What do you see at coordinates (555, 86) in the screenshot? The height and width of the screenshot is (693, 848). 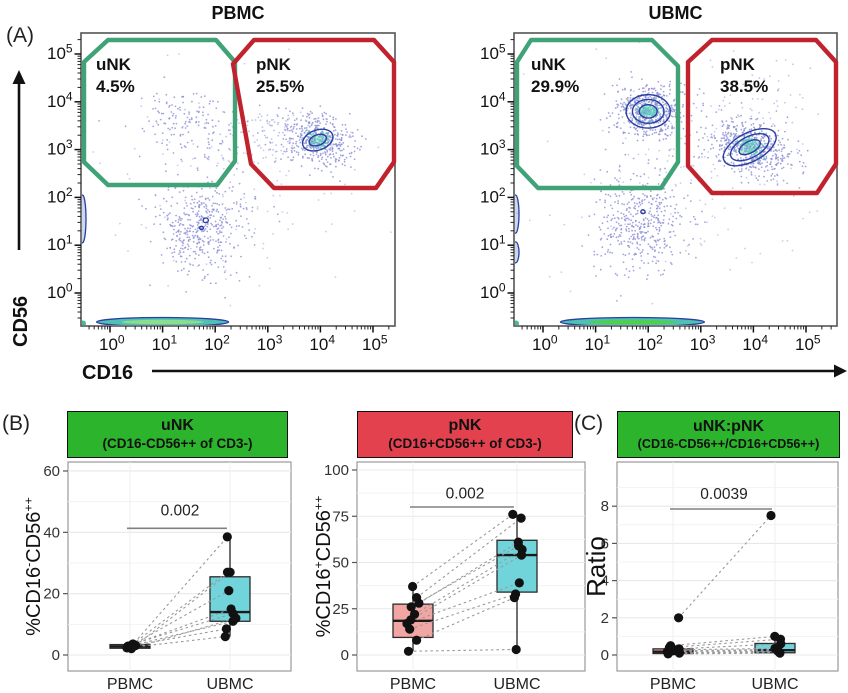 I see `gate-percentage: 29.9%` at bounding box center [555, 86].